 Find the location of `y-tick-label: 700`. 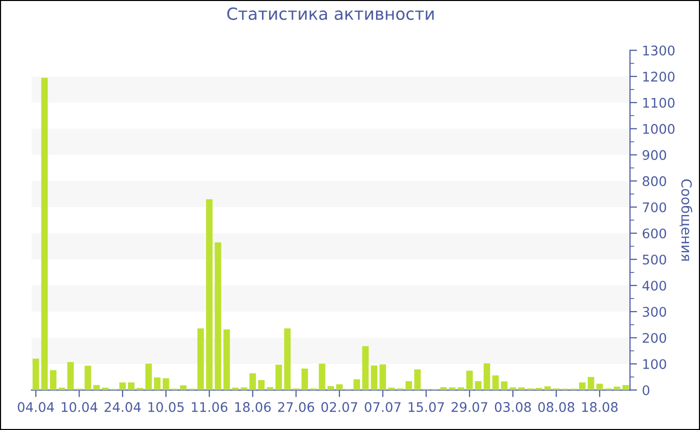

y-tick-label: 700 is located at coordinates (654, 207).